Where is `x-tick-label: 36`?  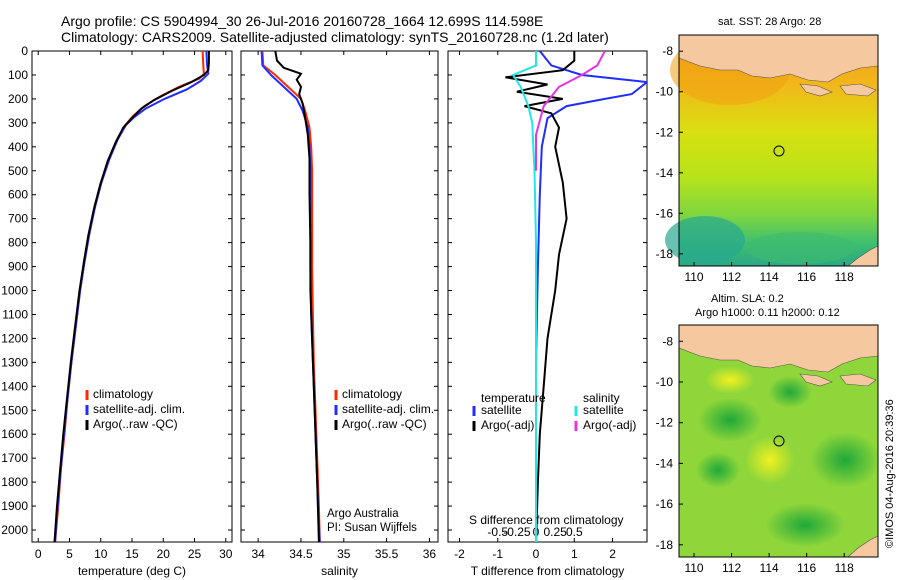 x-tick-label: 36 is located at coordinates (430, 554).